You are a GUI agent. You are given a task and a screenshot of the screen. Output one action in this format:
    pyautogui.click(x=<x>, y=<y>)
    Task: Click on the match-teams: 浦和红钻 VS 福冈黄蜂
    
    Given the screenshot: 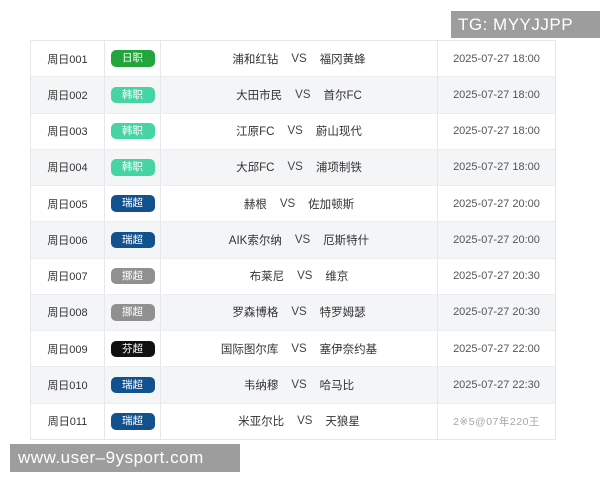 What is the action you would take?
    pyautogui.click(x=299, y=59)
    